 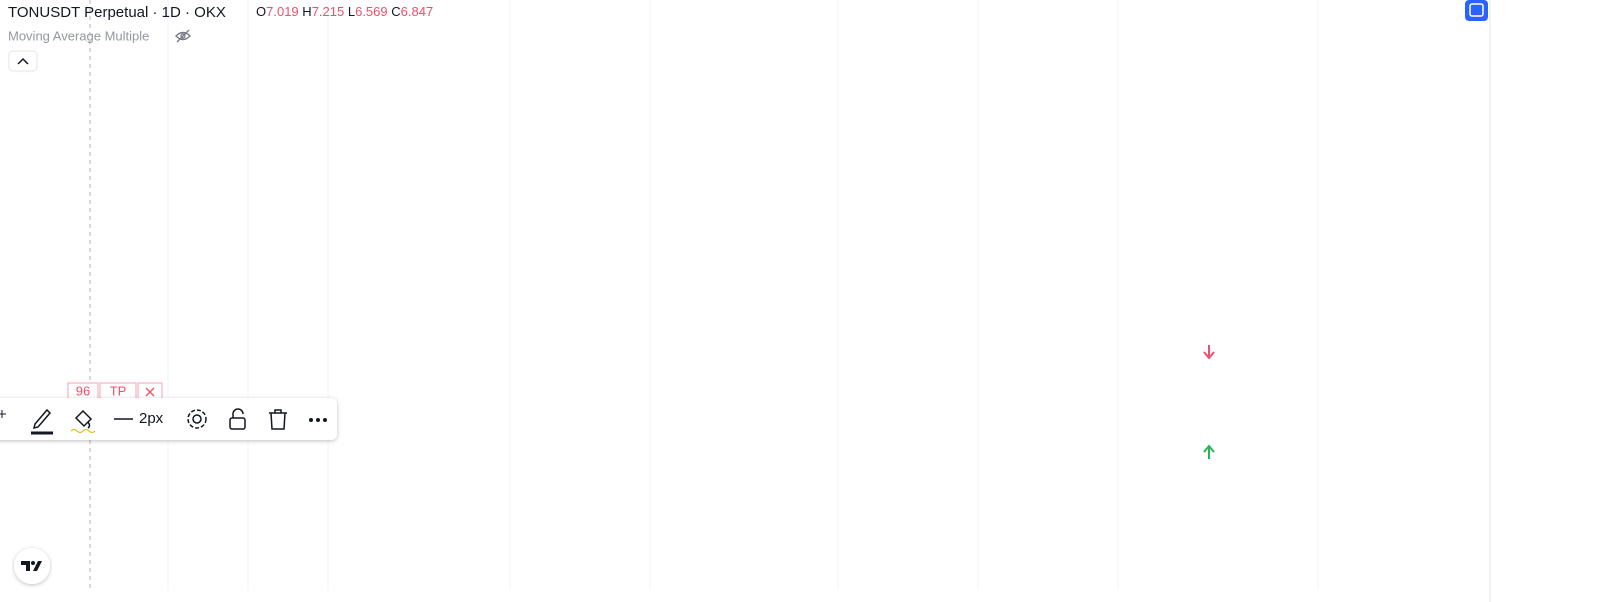 I want to click on hide-icon, so click(x=183, y=36).